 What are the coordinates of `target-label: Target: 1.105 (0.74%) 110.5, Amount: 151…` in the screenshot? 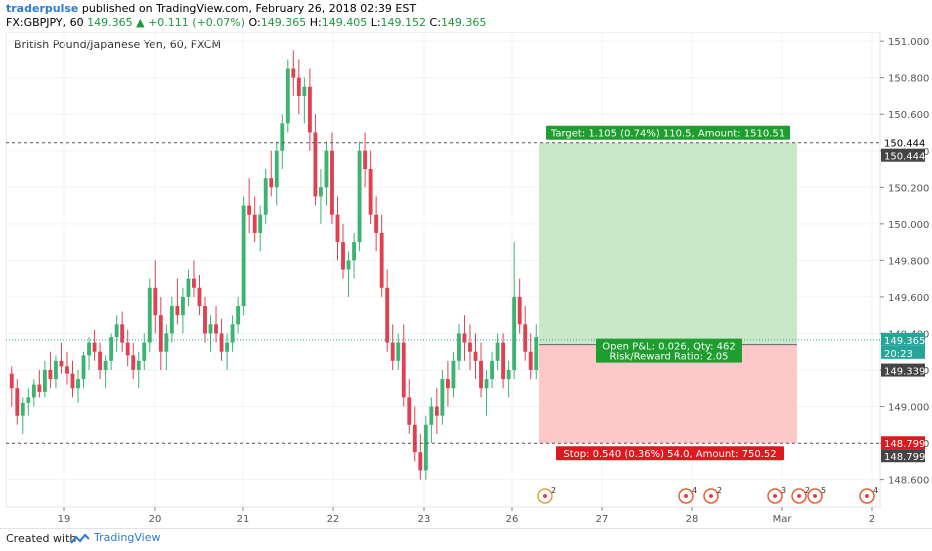 It's located at (667, 134).